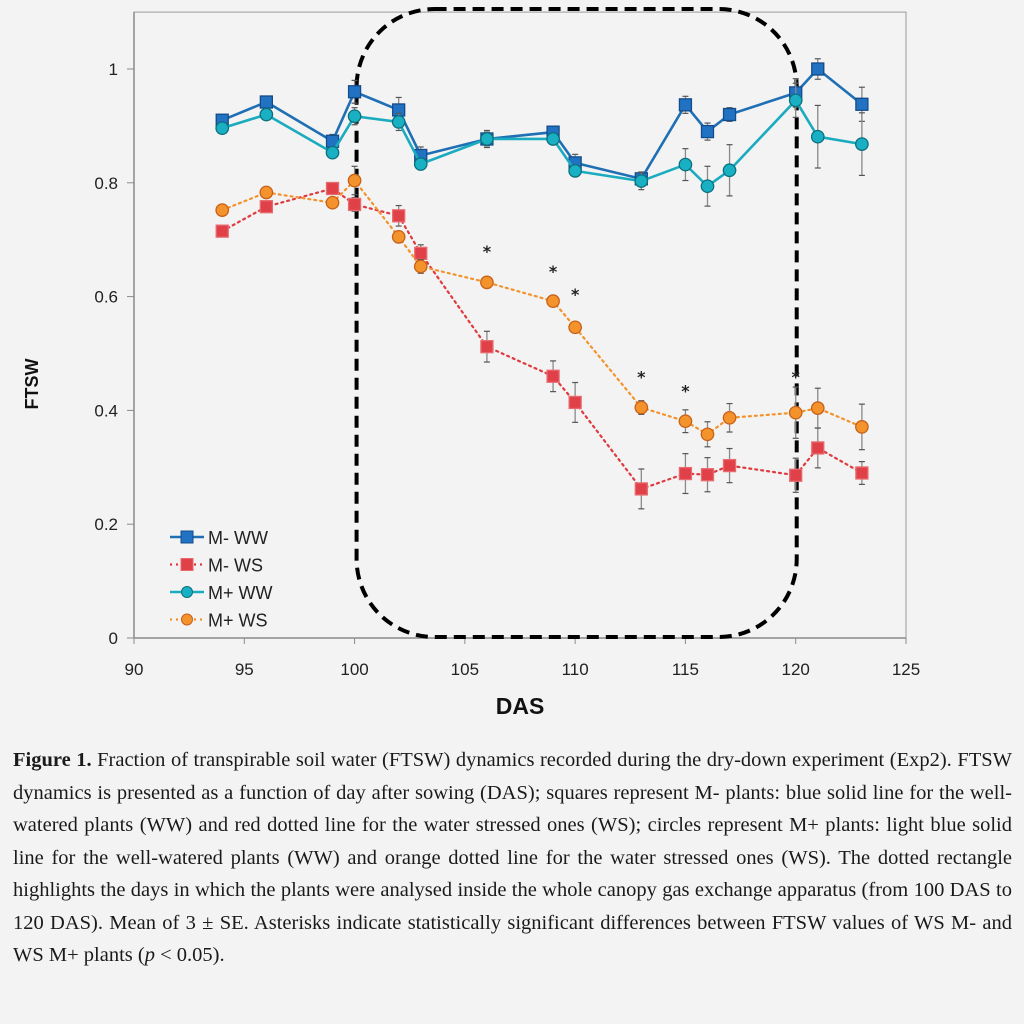  Describe the element at coordinates (189, 955) in the screenshot. I see `caption-tail: < 0.05).` at that location.